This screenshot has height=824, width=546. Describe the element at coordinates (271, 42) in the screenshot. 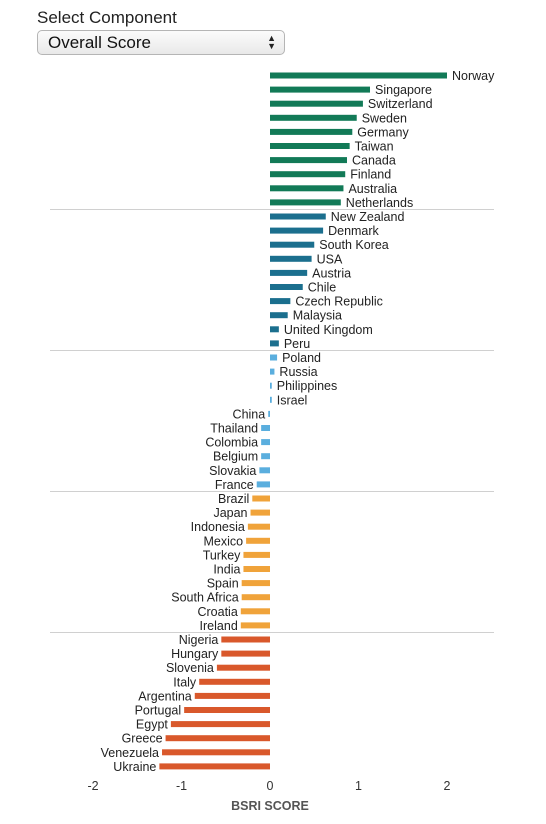

I see `select-arrows-icon: ▲ ▼` at that location.